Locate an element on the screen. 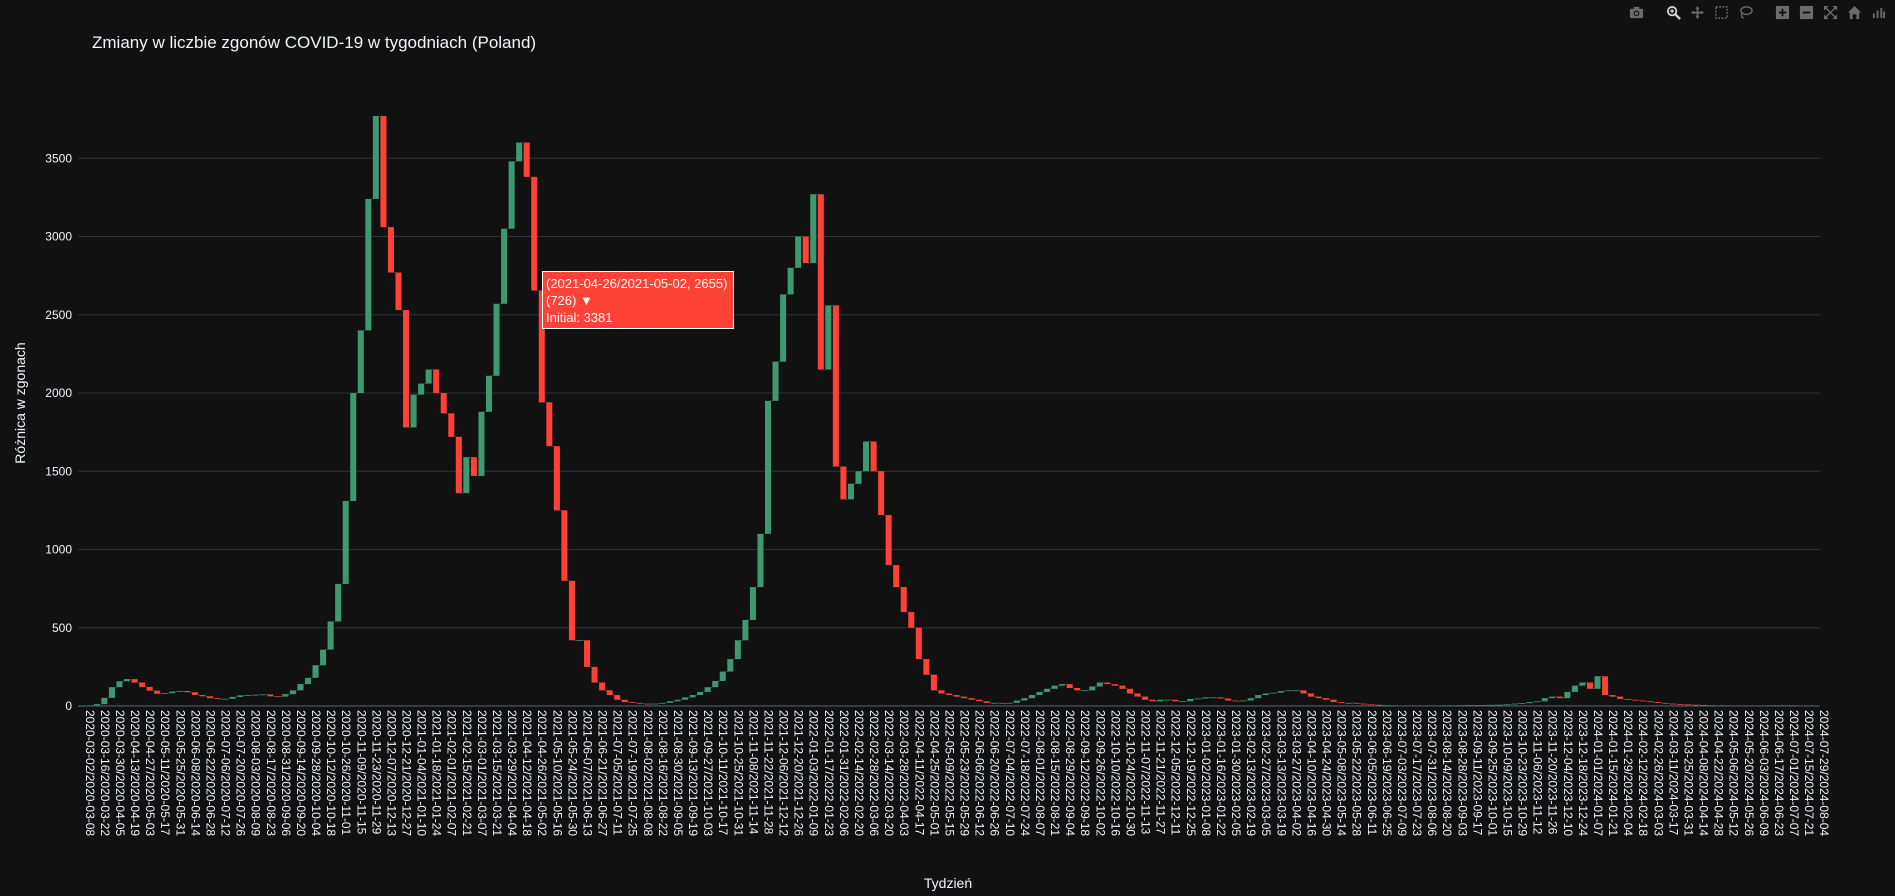 This screenshot has width=1895, height=896. box-select-icon is located at coordinates (1721, 12).